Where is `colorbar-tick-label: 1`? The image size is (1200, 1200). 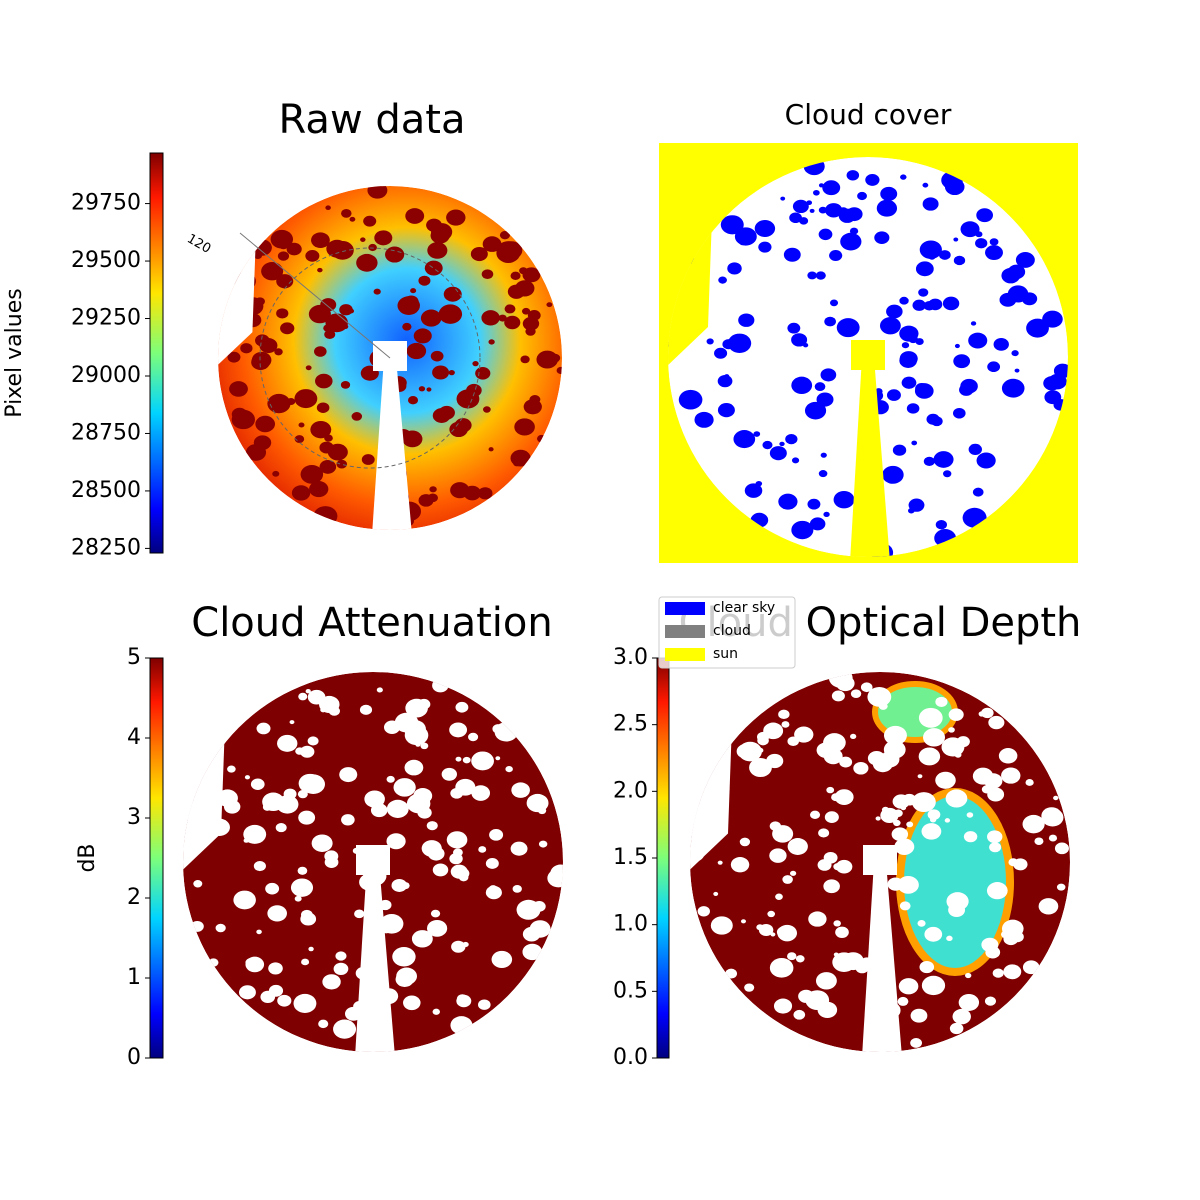 colorbar-tick-label: 1 is located at coordinates (134, 977).